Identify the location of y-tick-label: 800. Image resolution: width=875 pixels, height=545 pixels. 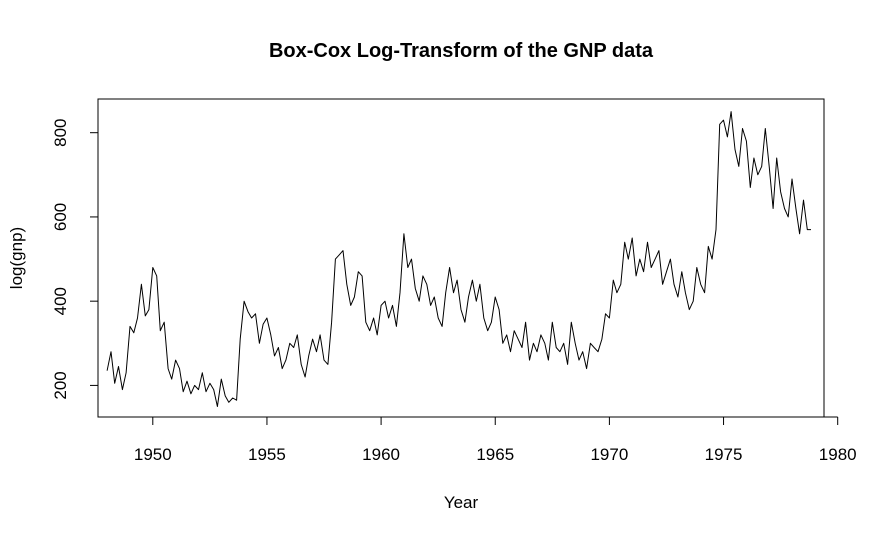
(60, 133).